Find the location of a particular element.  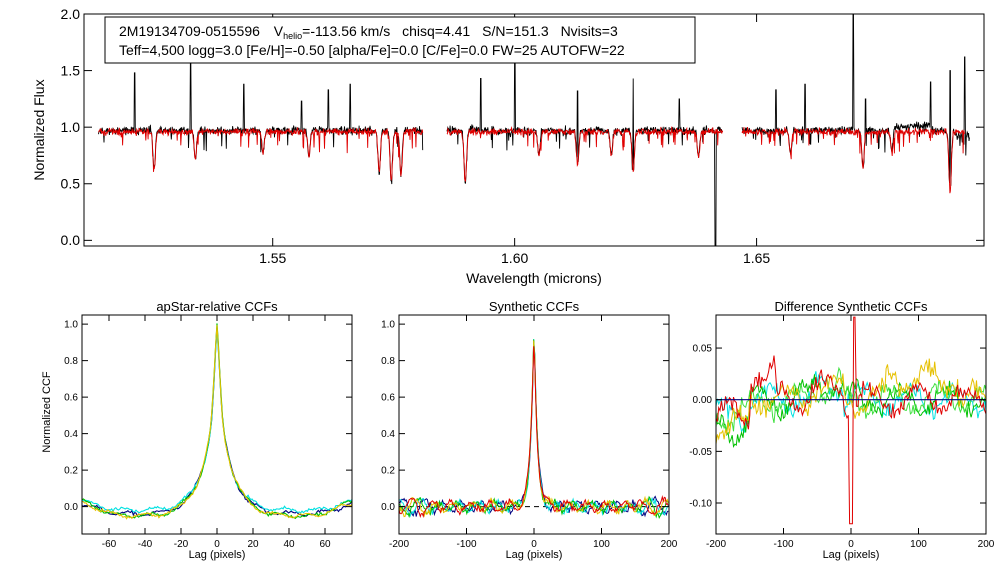

synthetic-ytick-label: 0.6 is located at coordinates (388, 398).